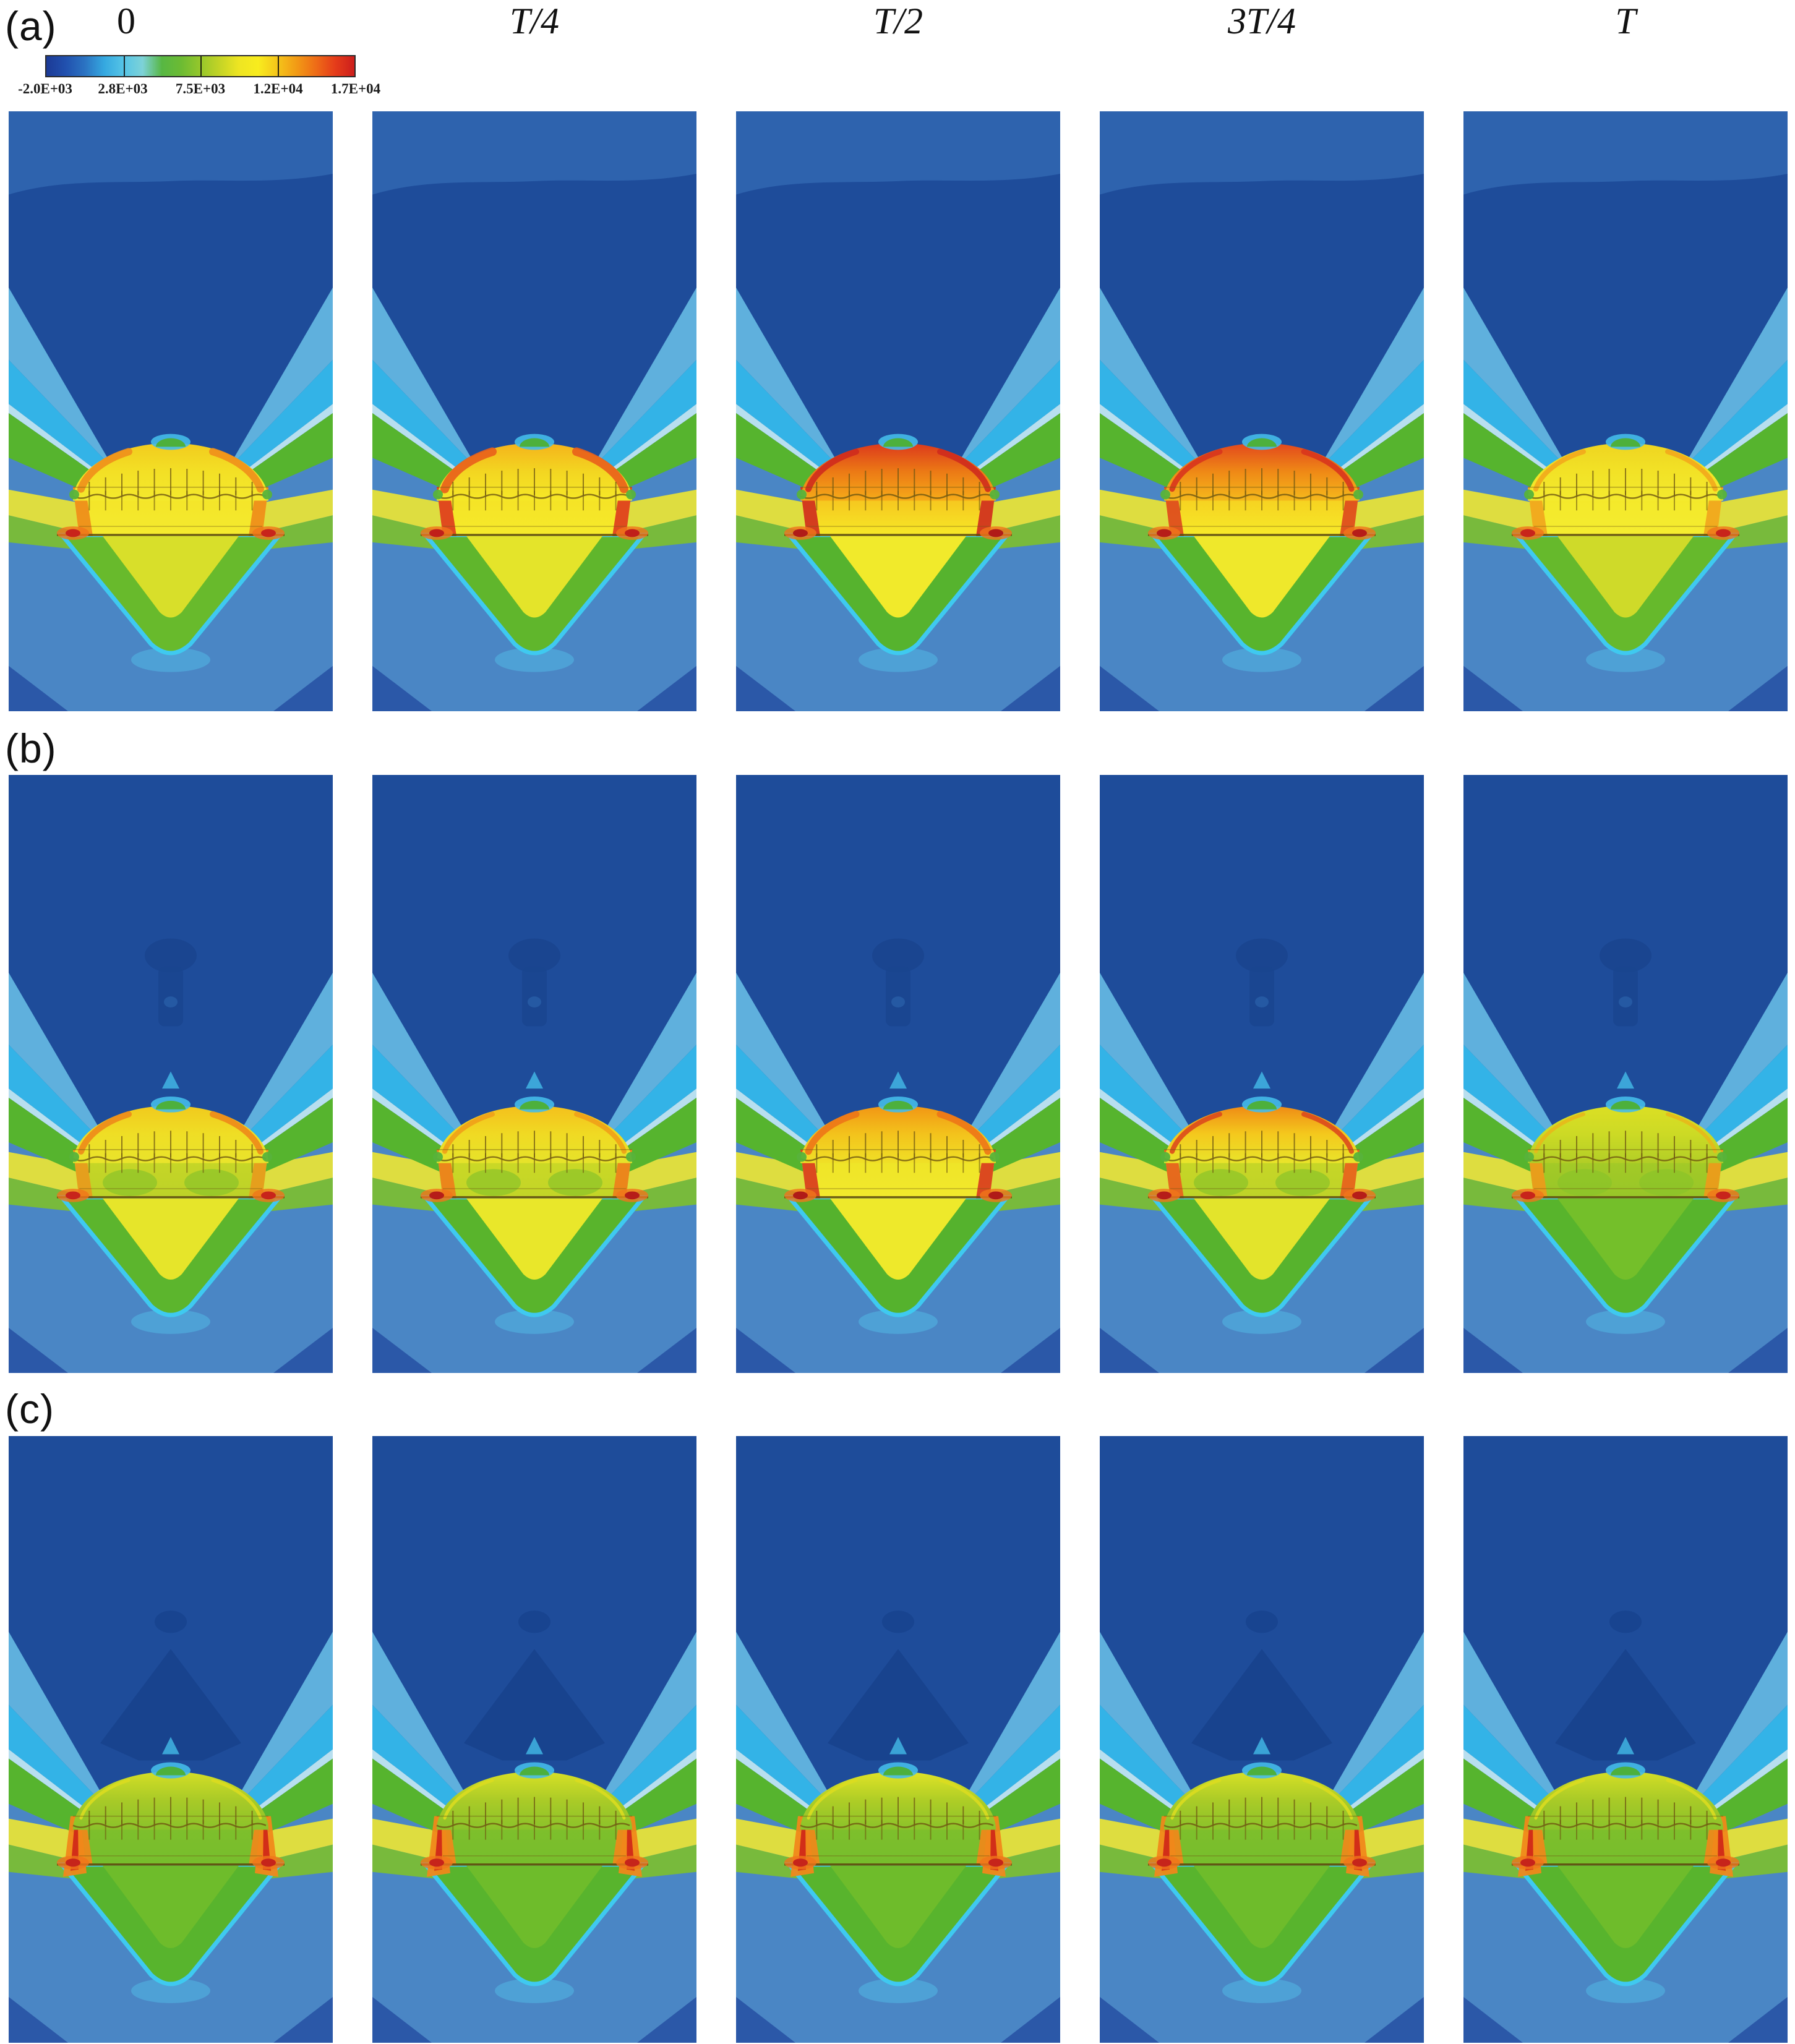  Describe the element at coordinates (45, 88) in the screenshot. I see `colorbar-tick-label-0: -2.0E+03` at that location.